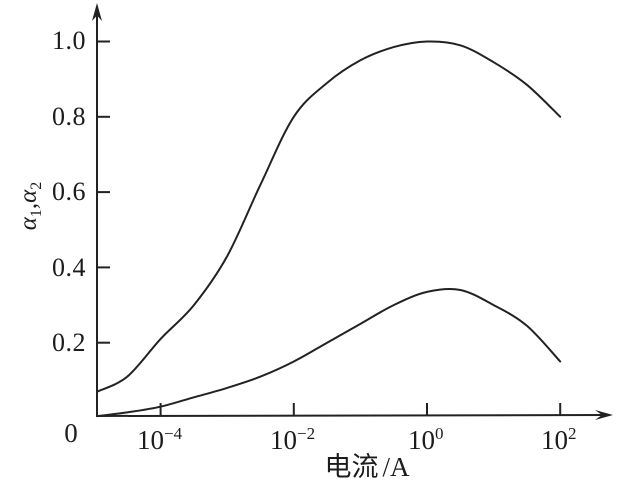 The height and width of the screenshot is (498, 627). I want to click on alpha2-subscript: 2, so click(36, 185).